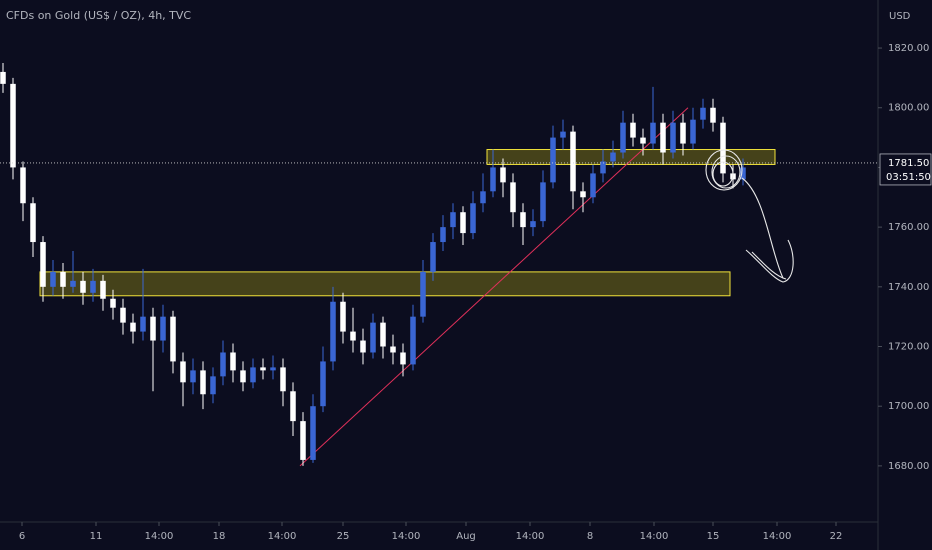  Describe the element at coordinates (713, 536) in the screenshot. I see `x-tick-label: 15` at that location.